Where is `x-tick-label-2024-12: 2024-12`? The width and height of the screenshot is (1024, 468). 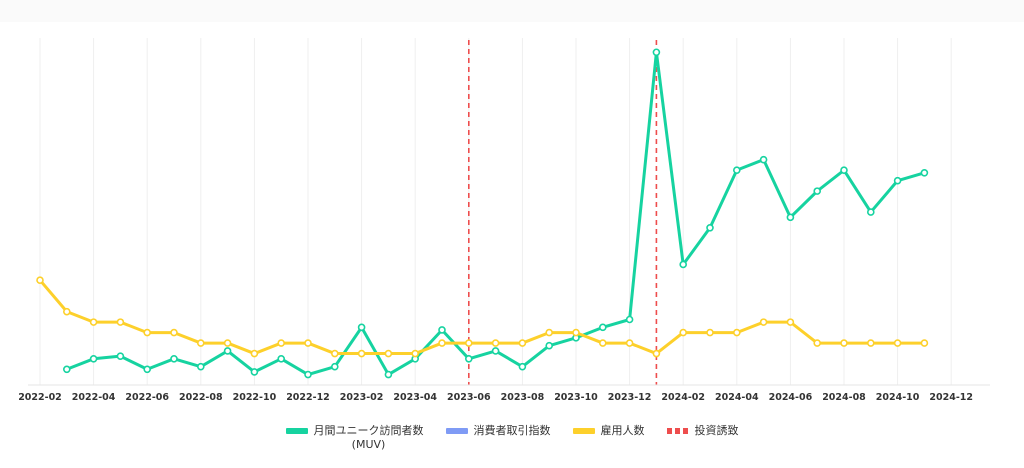
x-tick-label-2024-12: 2024-12 is located at coordinates (951, 397).